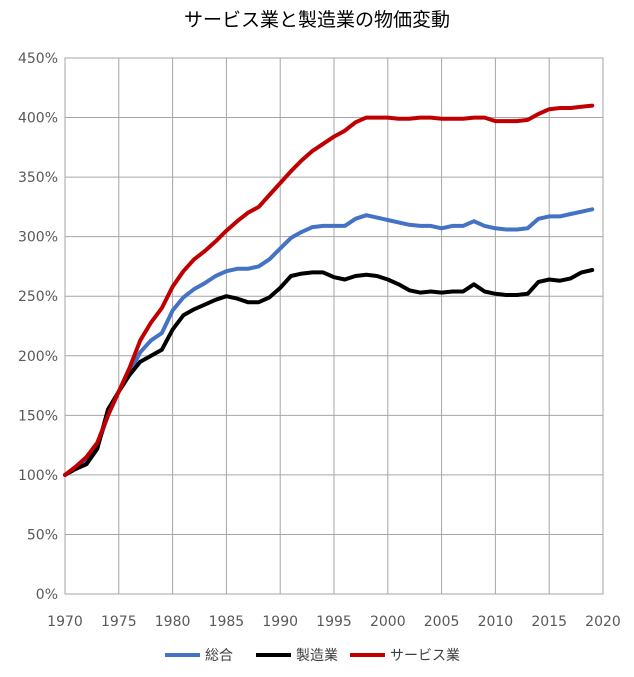 The width and height of the screenshot is (634, 677). I want to click on x-tick-label: 1980, so click(173, 622).